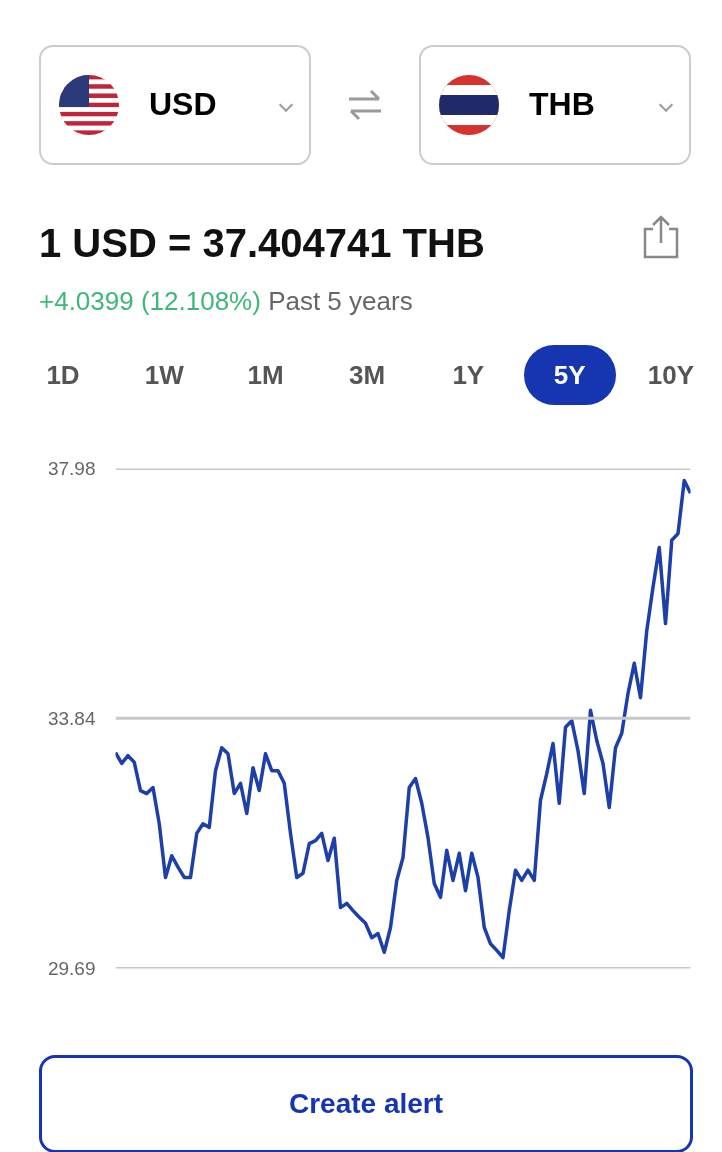 The width and height of the screenshot is (722, 1152). Describe the element at coordinates (569, 375) in the screenshot. I see `text: 5Y` at that location.